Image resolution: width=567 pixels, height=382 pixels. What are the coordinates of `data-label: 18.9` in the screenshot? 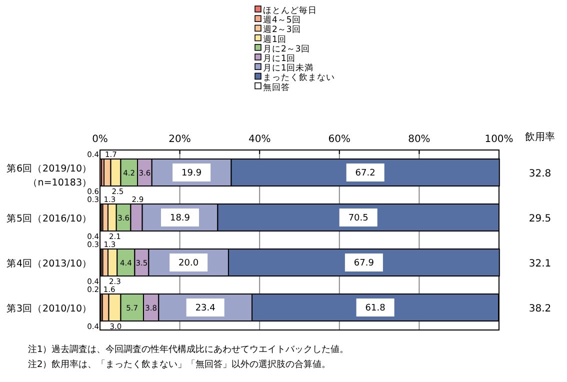 It's located at (180, 219).